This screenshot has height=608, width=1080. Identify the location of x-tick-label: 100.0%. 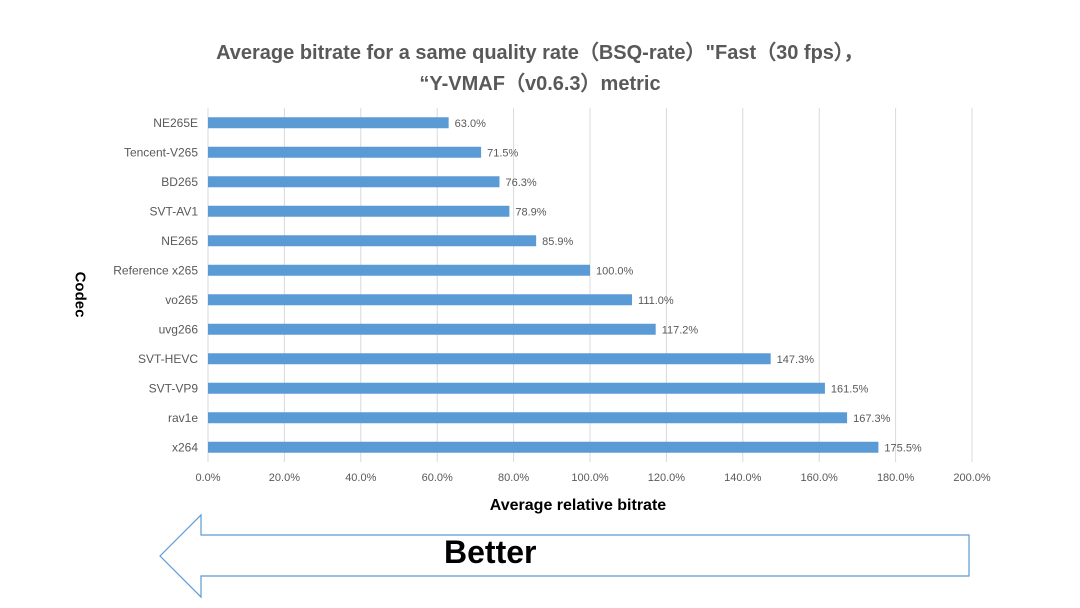
(590, 478).